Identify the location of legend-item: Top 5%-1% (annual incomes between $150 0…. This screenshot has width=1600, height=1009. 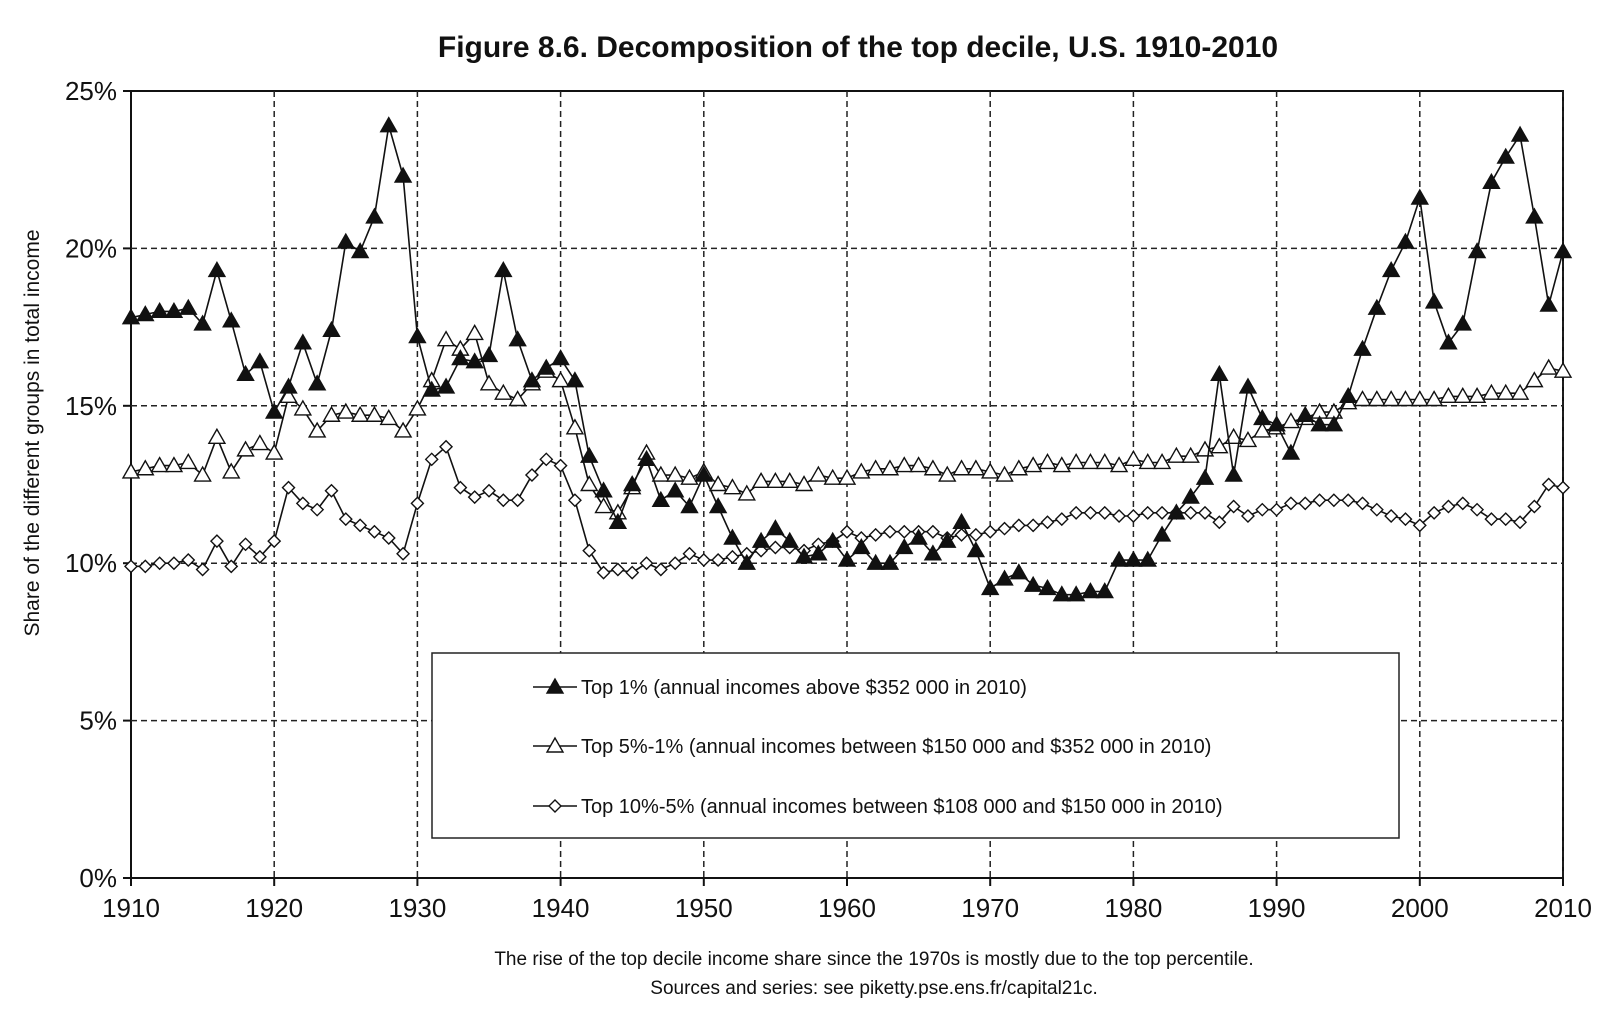
(872, 747).